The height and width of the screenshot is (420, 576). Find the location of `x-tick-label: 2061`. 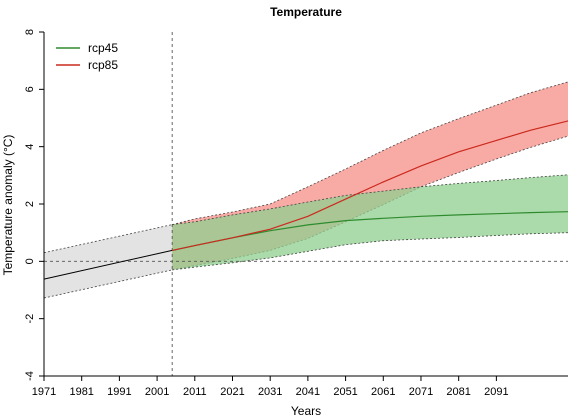

x-tick-label: 2061 is located at coordinates (383, 392).